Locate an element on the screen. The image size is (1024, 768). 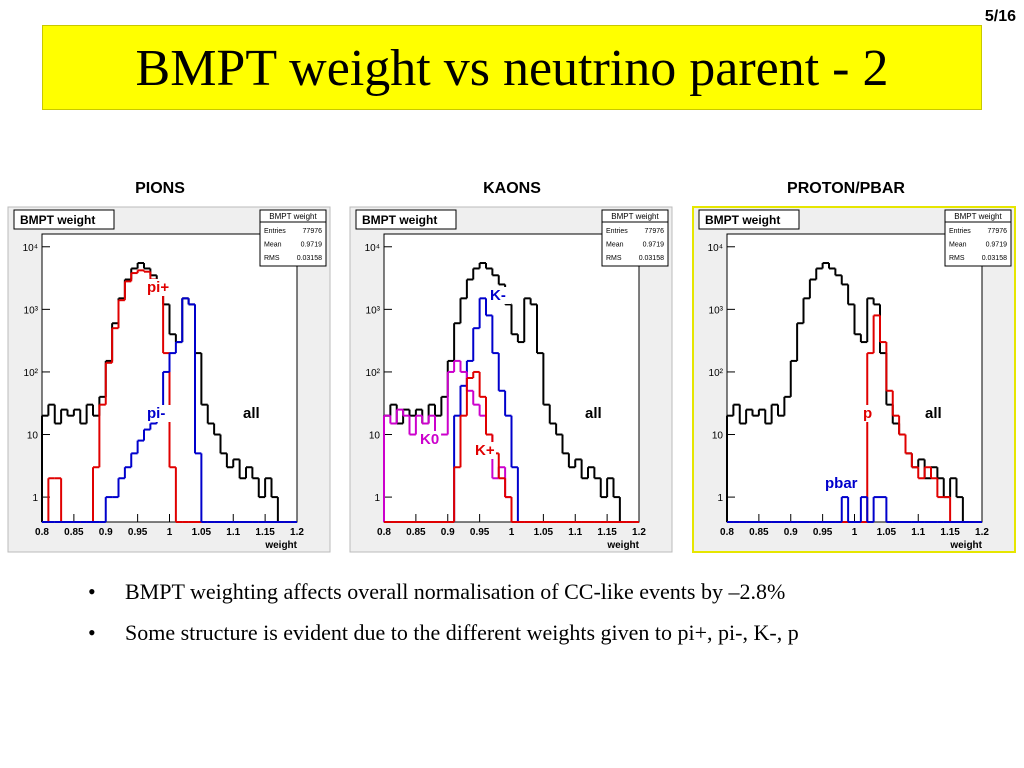
series-label: K- is located at coordinates (498, 295).